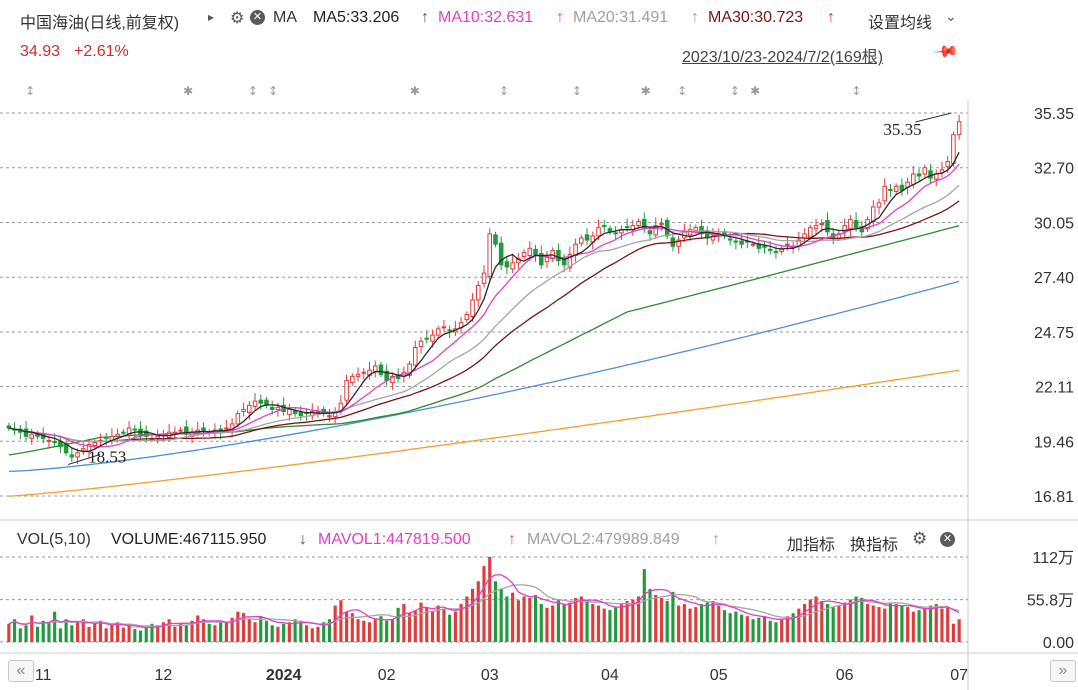 The image size is (1078, 690). Describe the element at coordinates (257, 18) in the screenshot. I see `ma-close-icon: ✕` at that location.